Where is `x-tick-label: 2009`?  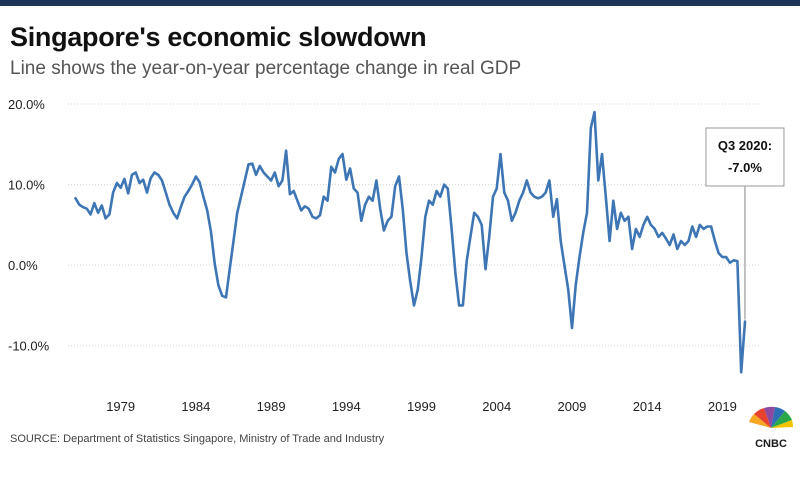 x-tick-label: 2009 is located at coordinates (571, 406).